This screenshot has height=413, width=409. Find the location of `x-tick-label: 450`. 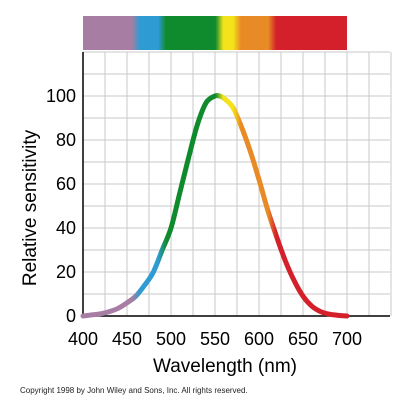

x-tick-label: 450 is located at coordinates (127, 339).